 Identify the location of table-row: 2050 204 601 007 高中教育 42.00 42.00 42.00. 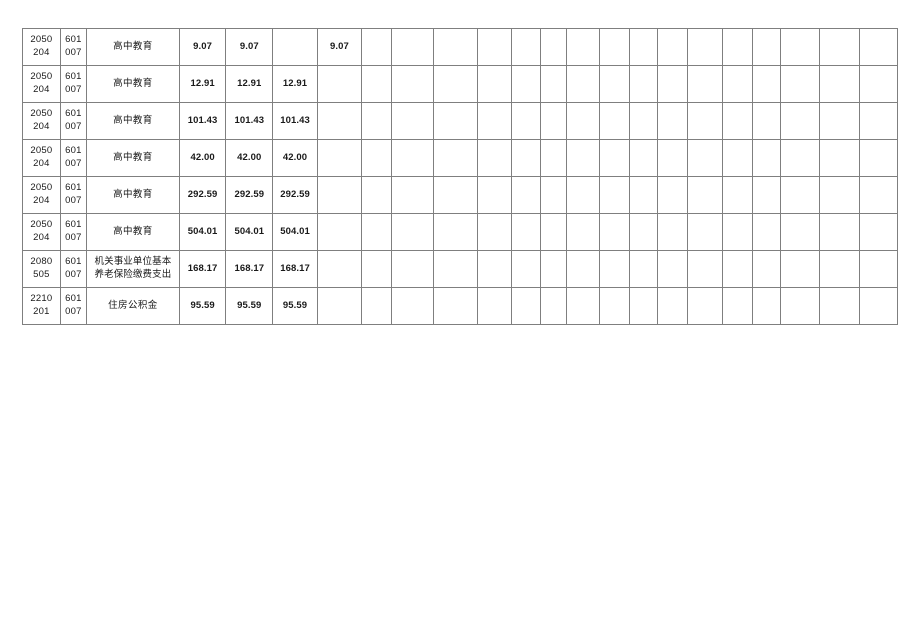
(460, 158).